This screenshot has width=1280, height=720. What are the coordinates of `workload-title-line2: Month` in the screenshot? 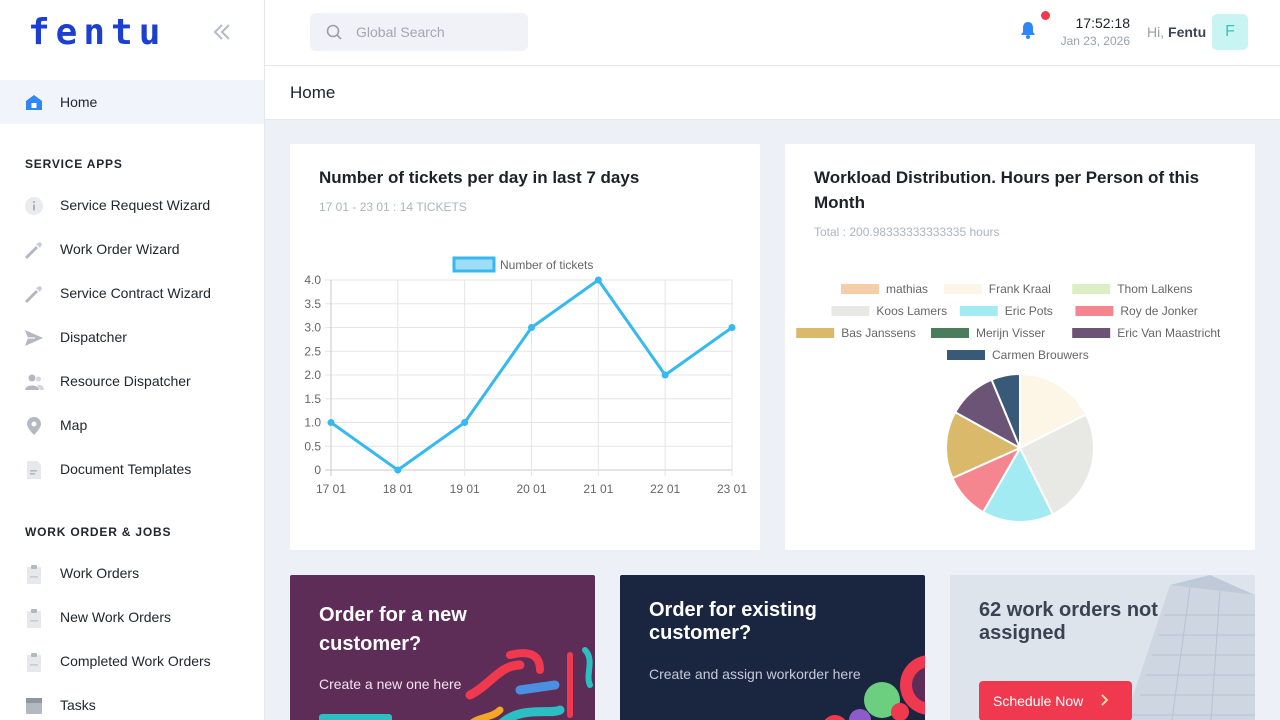 It's located at (839, 202).